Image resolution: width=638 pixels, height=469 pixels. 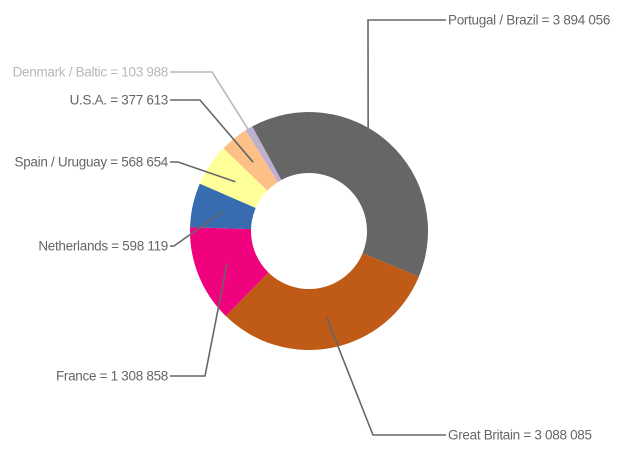 I want to click on slice-france, so click(x=229, y=272).